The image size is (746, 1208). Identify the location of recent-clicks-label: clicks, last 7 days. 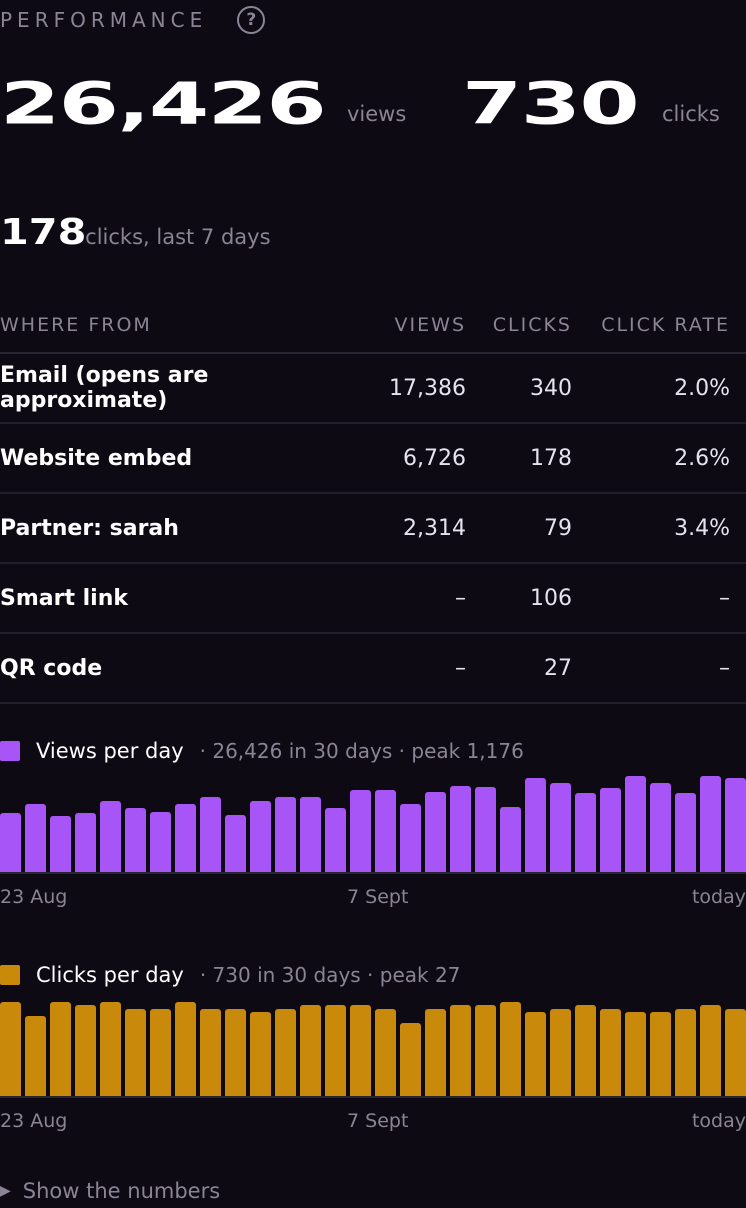
(178, 237).